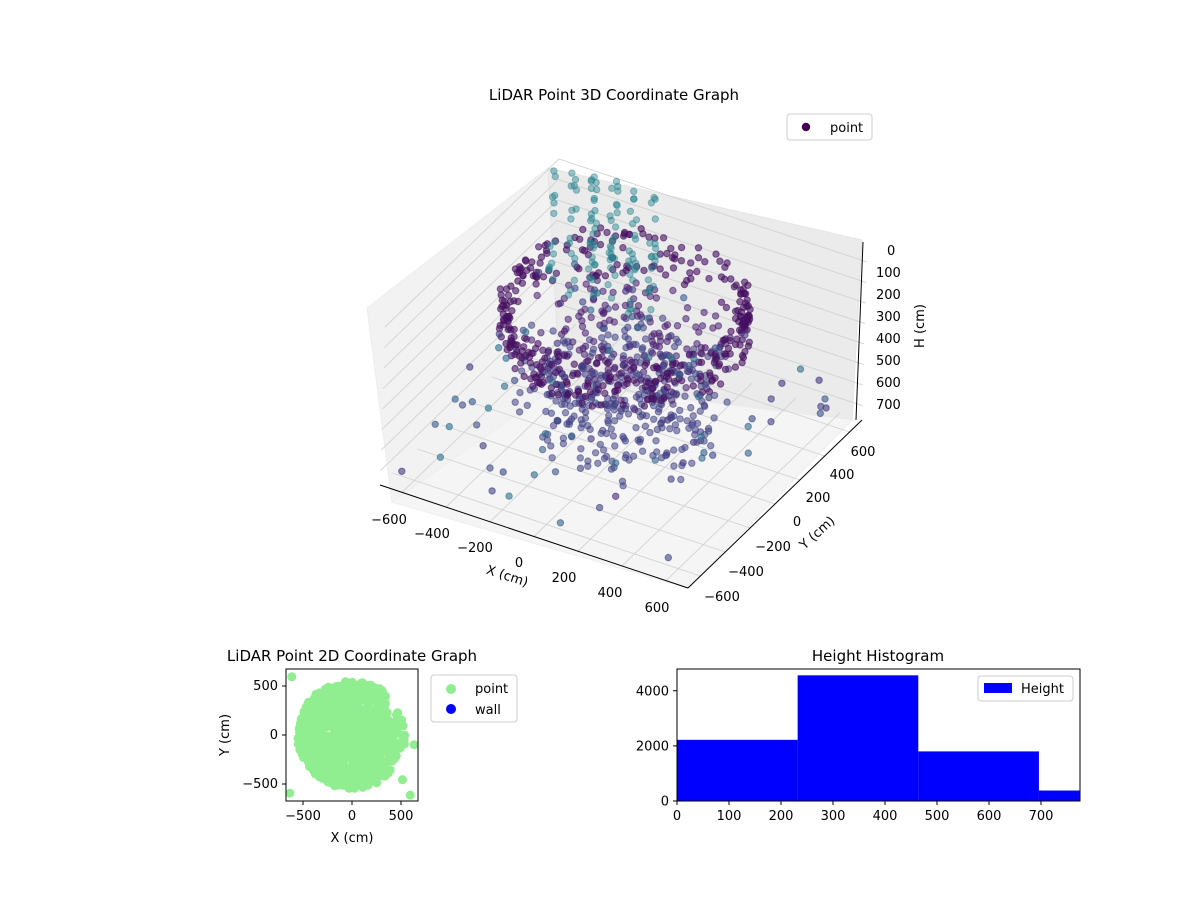  I want to click on histogram-title: Height Histogram, so click(878, 656).